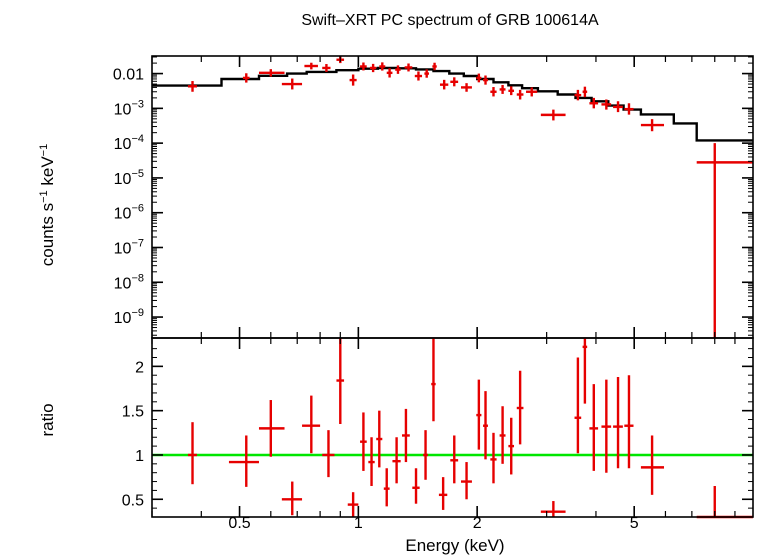 This screenshot has width=758, height=556. I want to click on spectrum-ytick-label-base-3: 10, so click(123, 179).